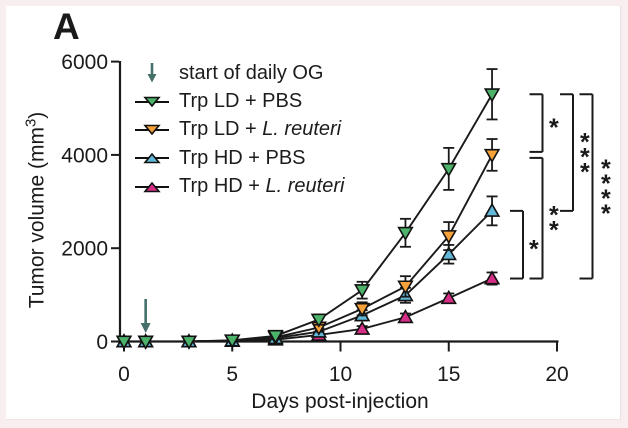  What do you see at coordinates (84, 62) in the screenshot?
I see `y-tick-label: 6000` at bounding box center [84, 62].